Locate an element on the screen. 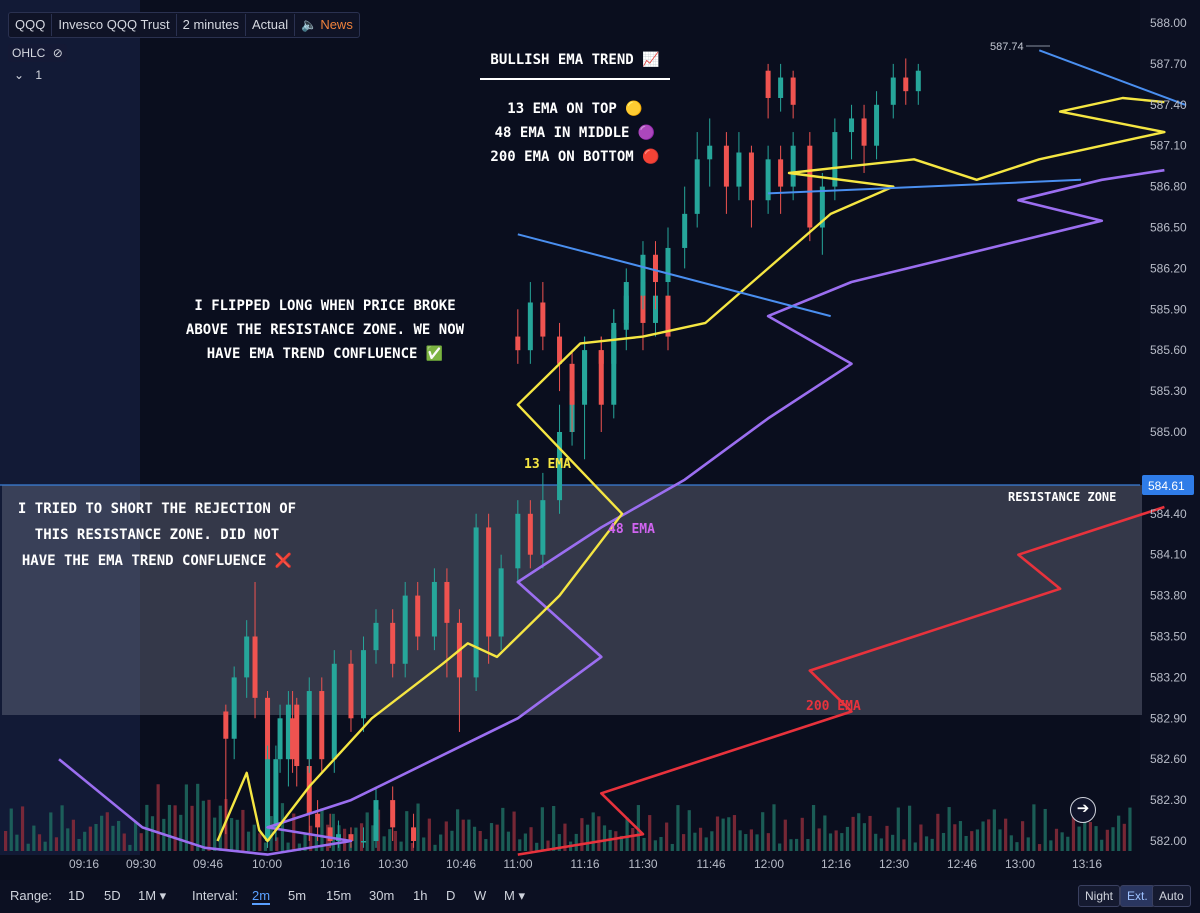 The image size is (1200, 913). range-1m: 1M ▾ is located at coordinates (152, 895).